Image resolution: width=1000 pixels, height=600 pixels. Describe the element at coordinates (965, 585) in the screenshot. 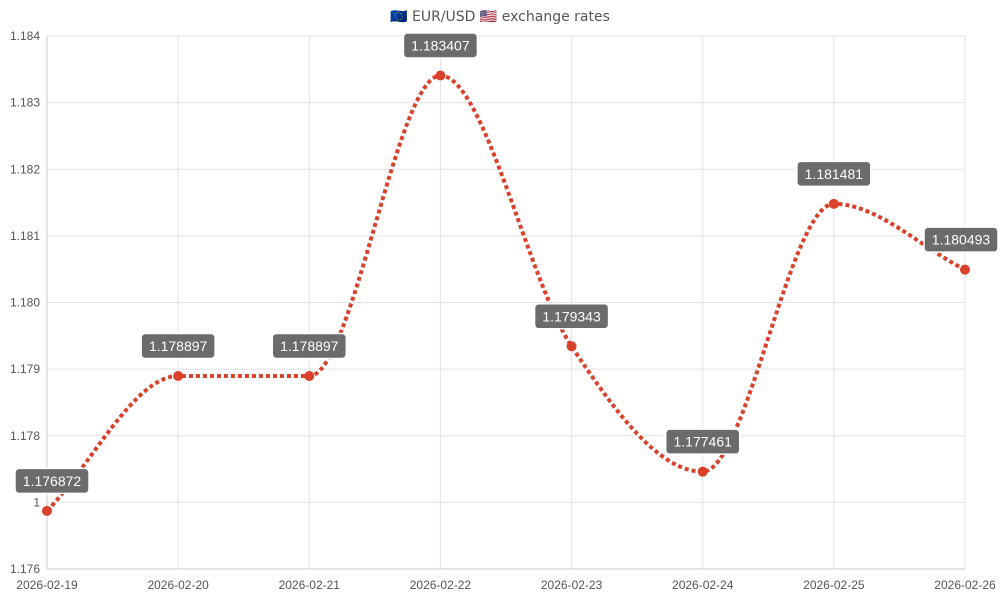

I see `x-tick-label: 2026-02-26` at that location.